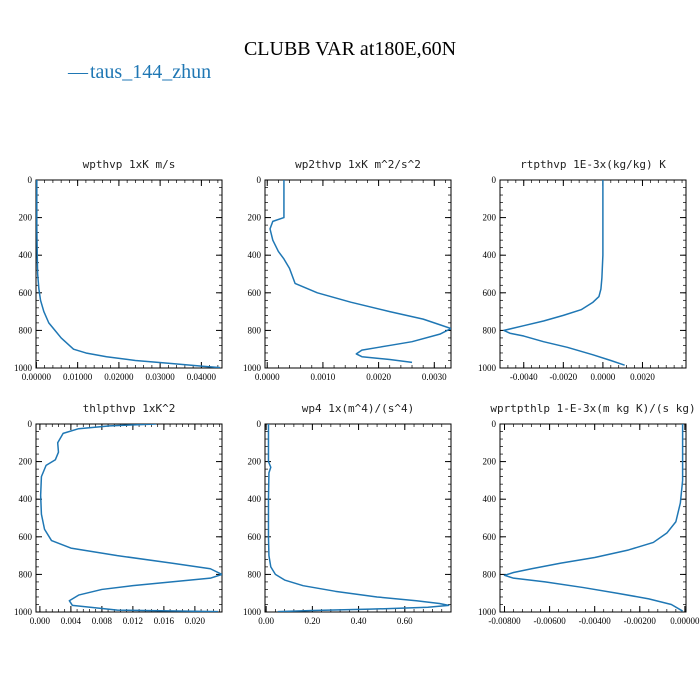  I want to click on panel-title: rtpthvp 1E-3x(kg/kg) K, so click(593, 164).